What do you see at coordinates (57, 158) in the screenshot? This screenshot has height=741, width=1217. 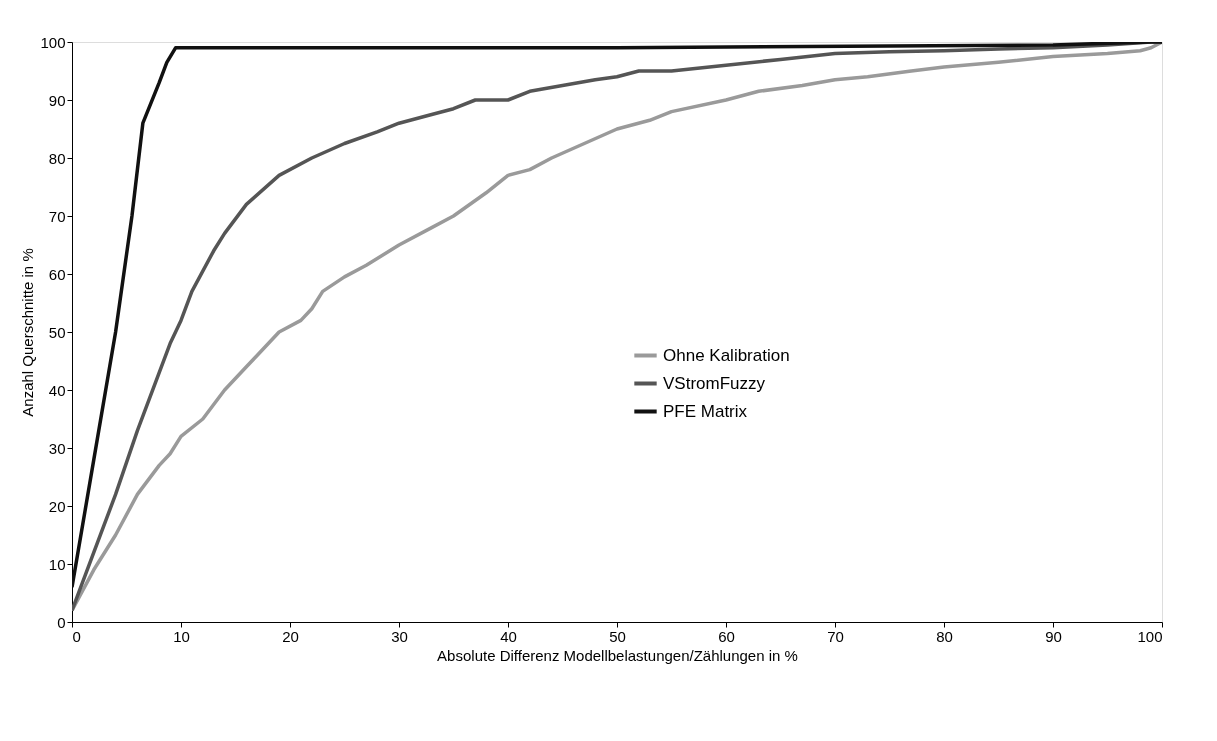 I see `y-tick-label: 80` at bounding box center [57, 158].